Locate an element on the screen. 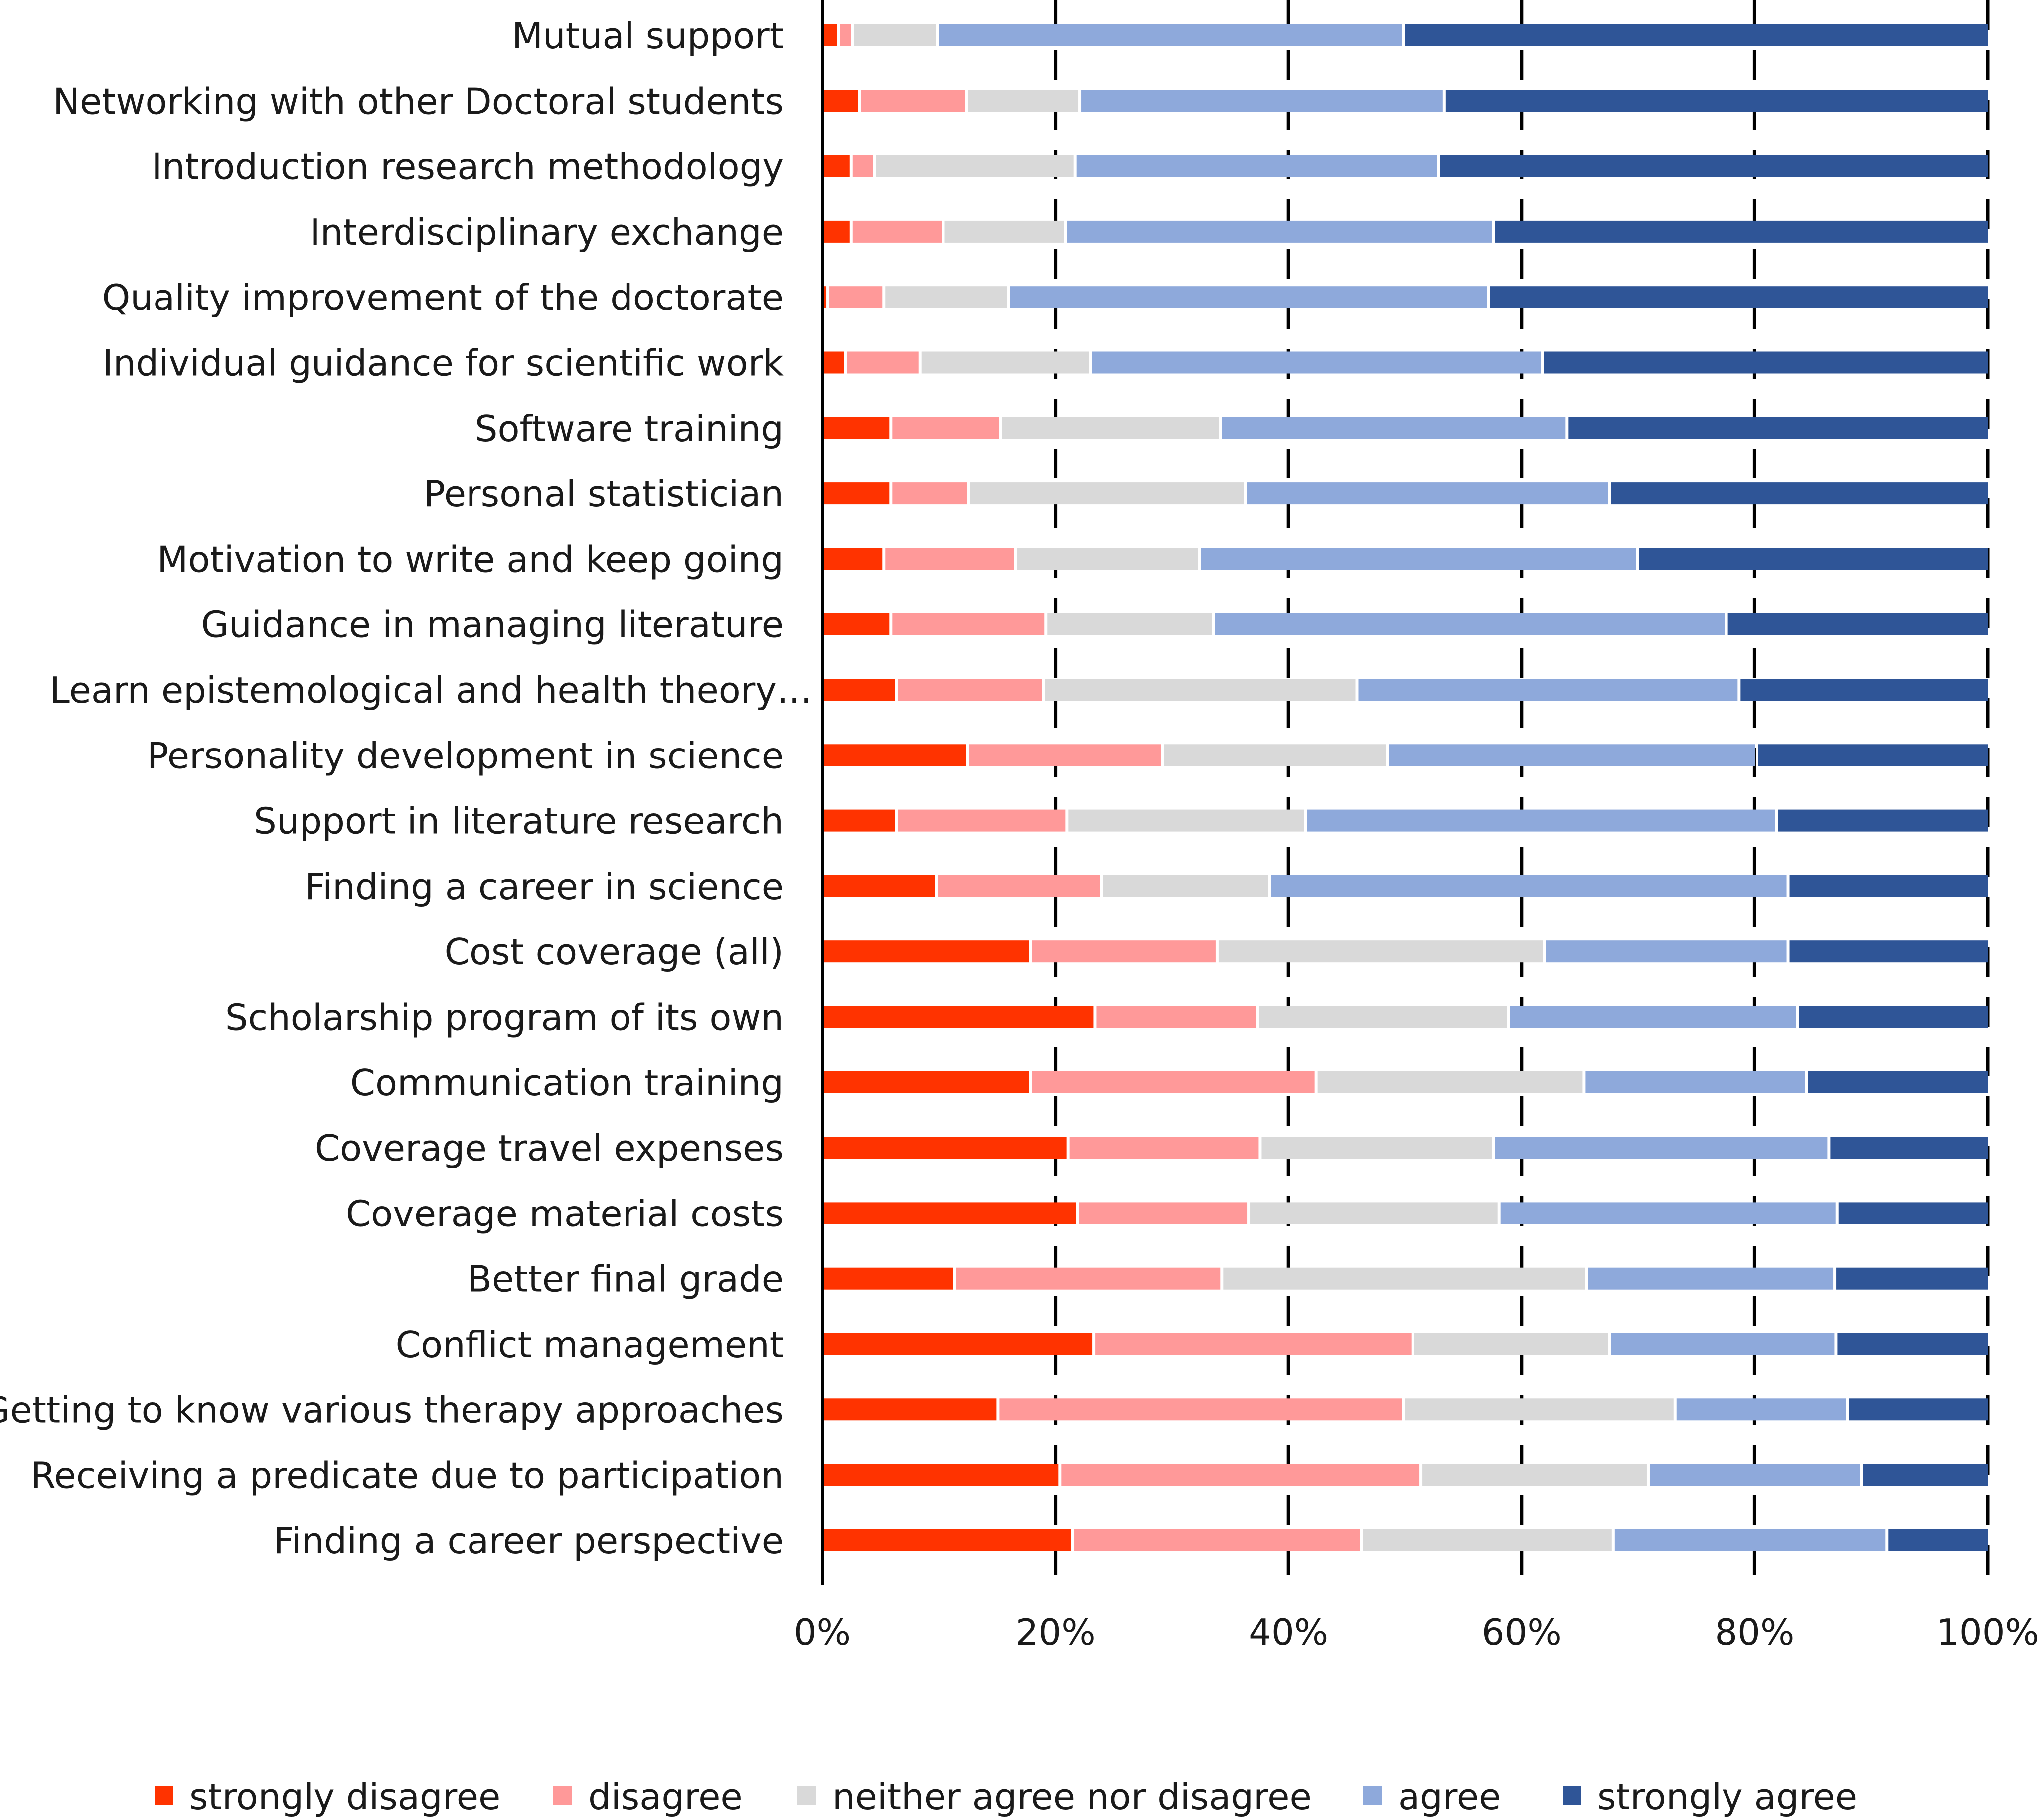 This screenshot has width=2041, height=1820. x-tick-label-0: 0% is located at coordinates (823, 1632).